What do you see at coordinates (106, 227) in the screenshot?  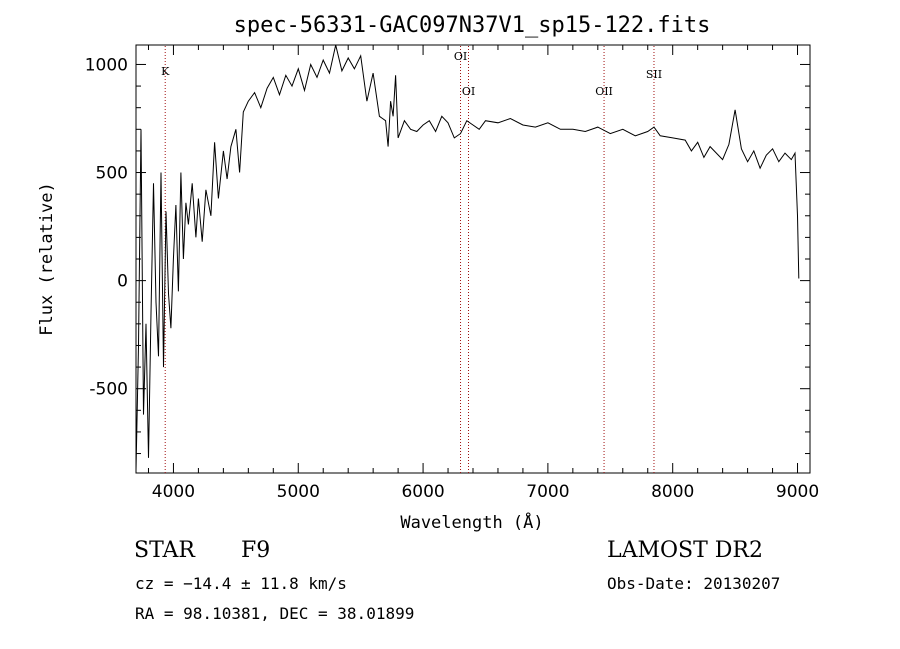 I see `y-tick-labels: -500 0 500 1000` at bounding box center [106, 227].